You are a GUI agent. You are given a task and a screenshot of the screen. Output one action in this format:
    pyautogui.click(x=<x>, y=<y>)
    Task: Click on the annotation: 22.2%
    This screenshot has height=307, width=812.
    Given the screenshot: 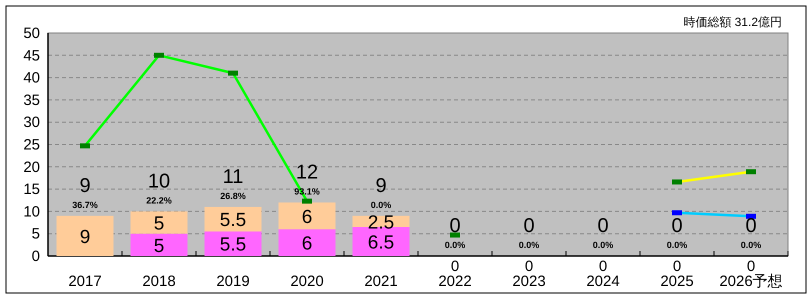 What is the action you would take?
    pyautogui.click(x=159, y=200)
    